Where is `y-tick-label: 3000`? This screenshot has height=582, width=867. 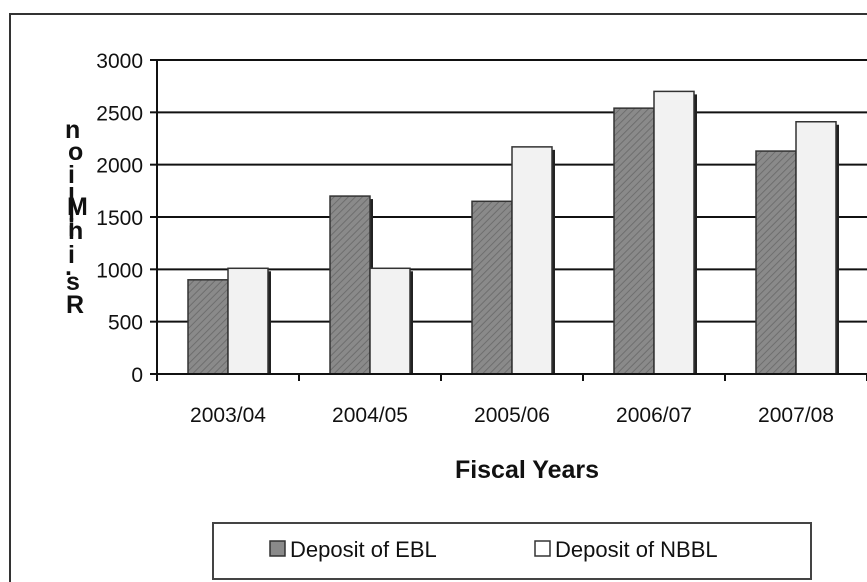
y-tick-label: 3000 is located at coordinates (119, 61).